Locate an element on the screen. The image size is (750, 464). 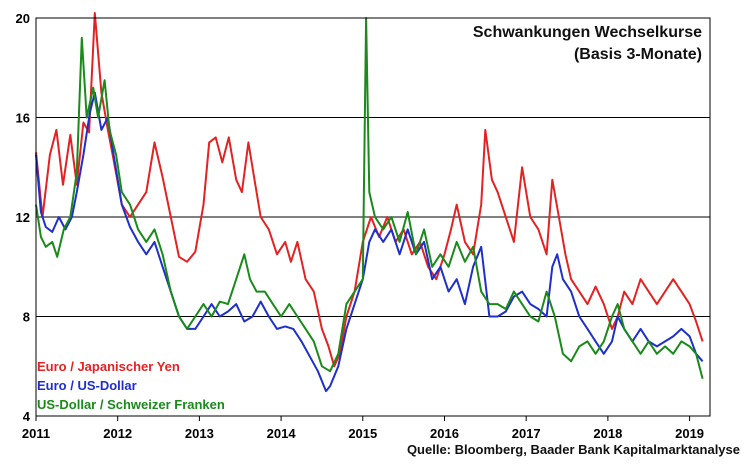
chart-subtitle: (Basis 3-Monate) is located at coordinates (637, 54).